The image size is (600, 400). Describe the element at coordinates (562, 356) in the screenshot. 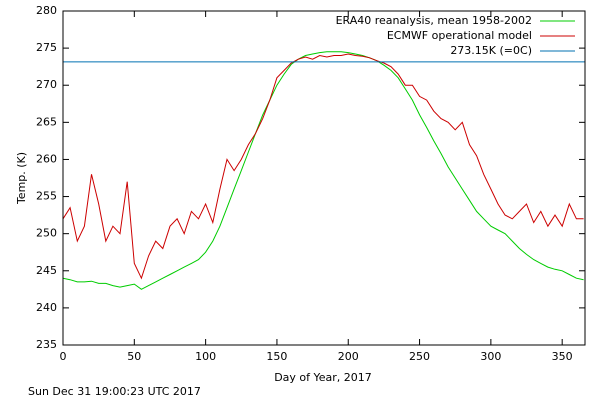

I see `x-tick-label: 350` at that location.